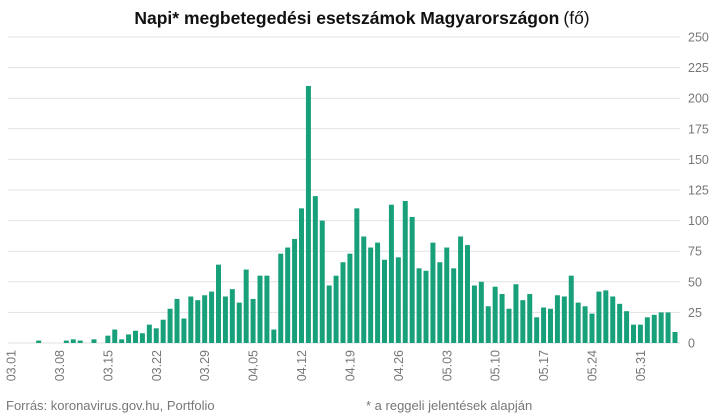  Describe the element at coordinates (695, 313) in the screenshot. I see `y-tick-label: 25` at that location.